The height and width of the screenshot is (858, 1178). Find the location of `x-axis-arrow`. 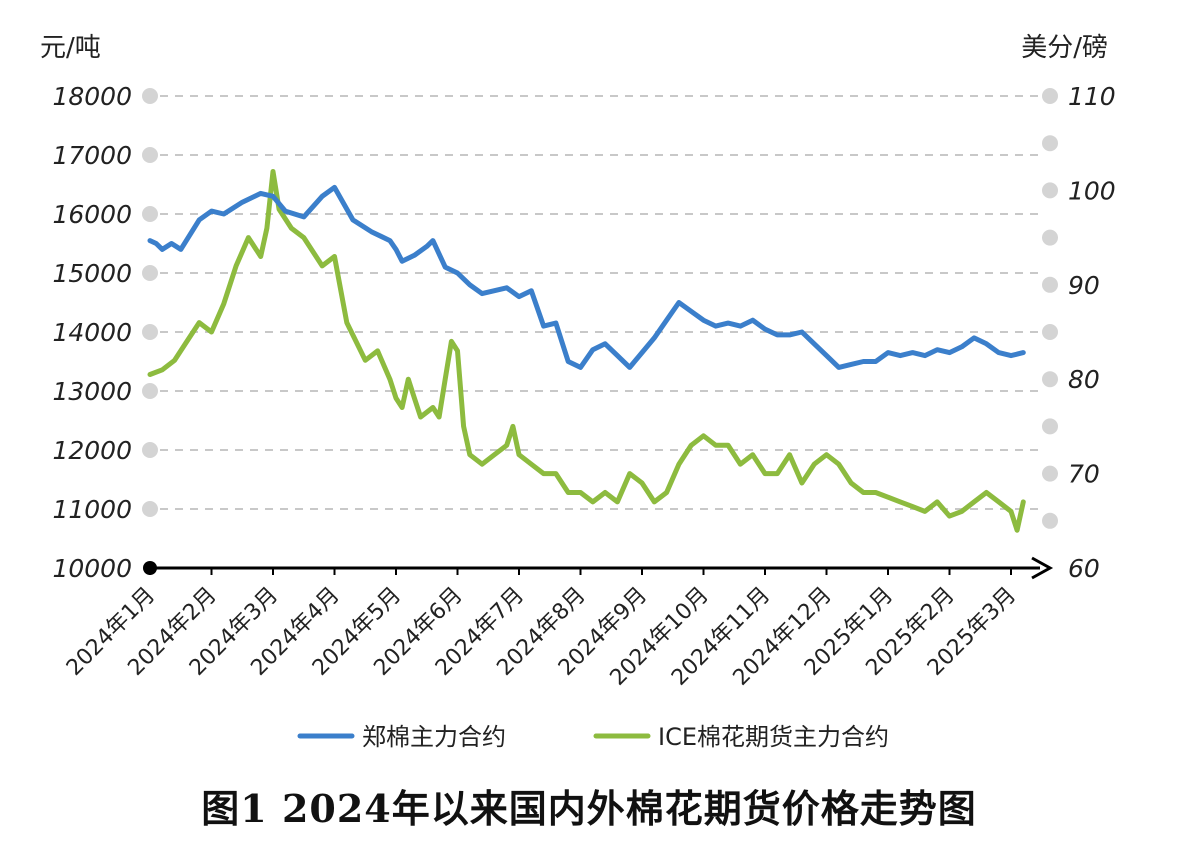

x-axis-arrow is located at coordinates (1042, 568).